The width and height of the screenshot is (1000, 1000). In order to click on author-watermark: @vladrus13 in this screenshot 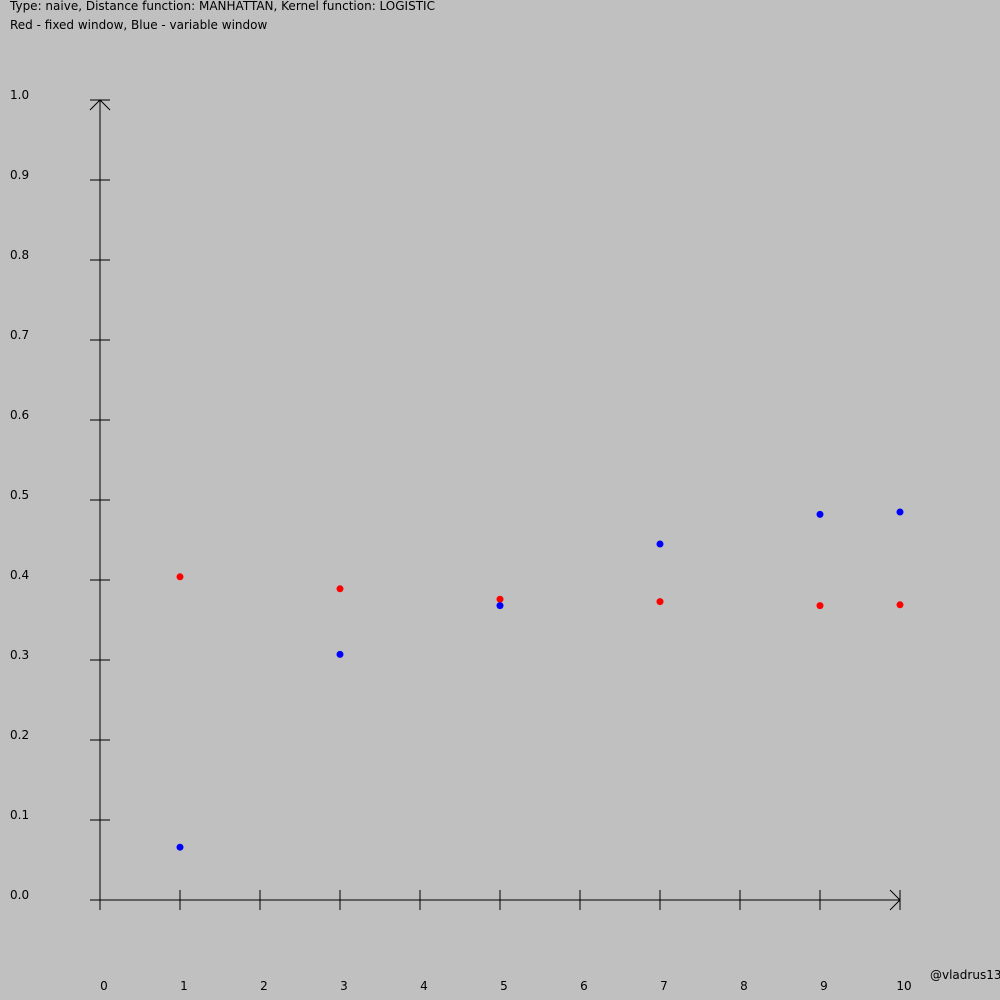, I will do `click(965, 975)`.